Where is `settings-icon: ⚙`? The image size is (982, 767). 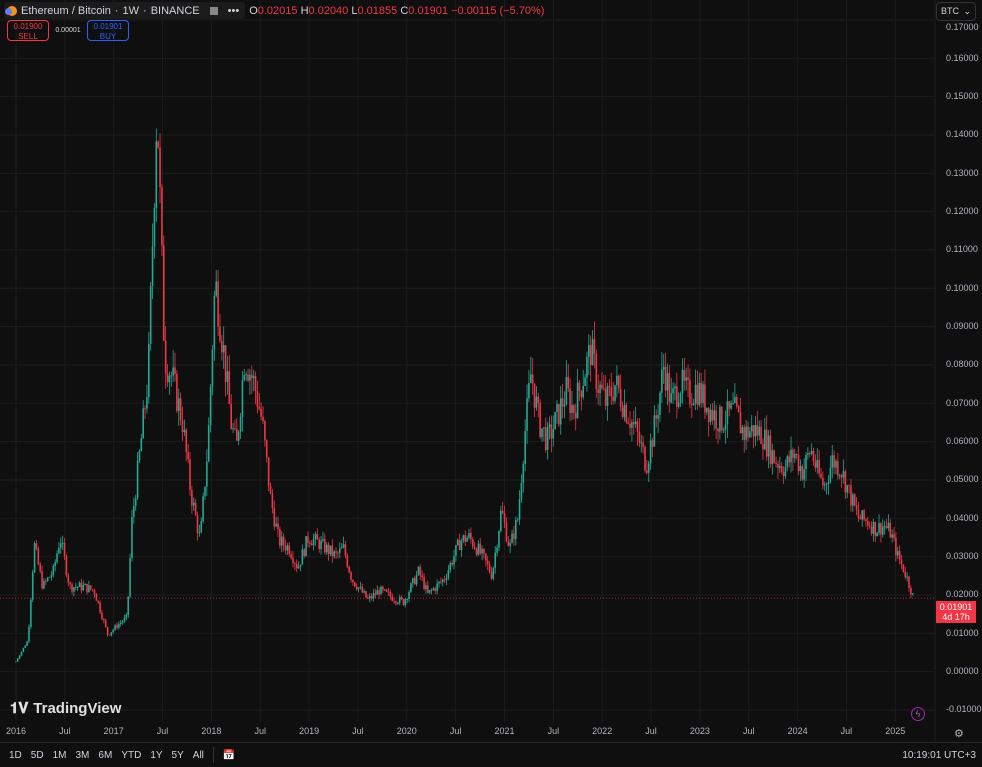
settings-icon: ⚙ is located at coordinates (959, 734).